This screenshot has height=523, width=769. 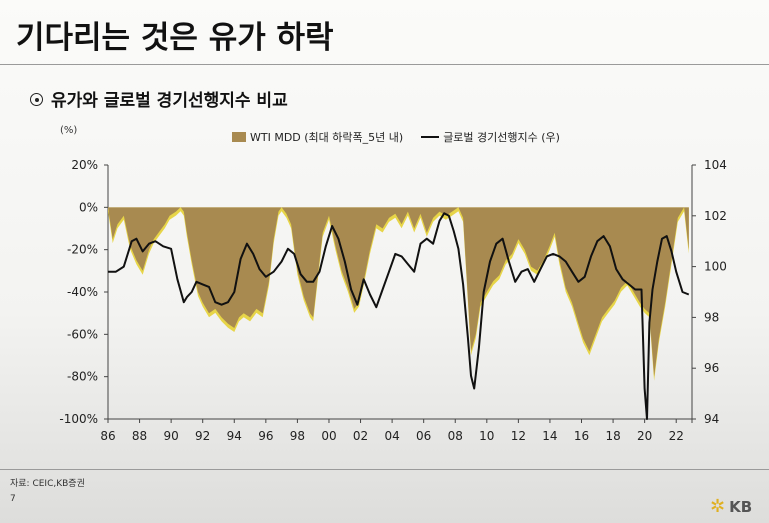 I want to click on x-axis-tick-label: 94, so click(x=234, y=436).